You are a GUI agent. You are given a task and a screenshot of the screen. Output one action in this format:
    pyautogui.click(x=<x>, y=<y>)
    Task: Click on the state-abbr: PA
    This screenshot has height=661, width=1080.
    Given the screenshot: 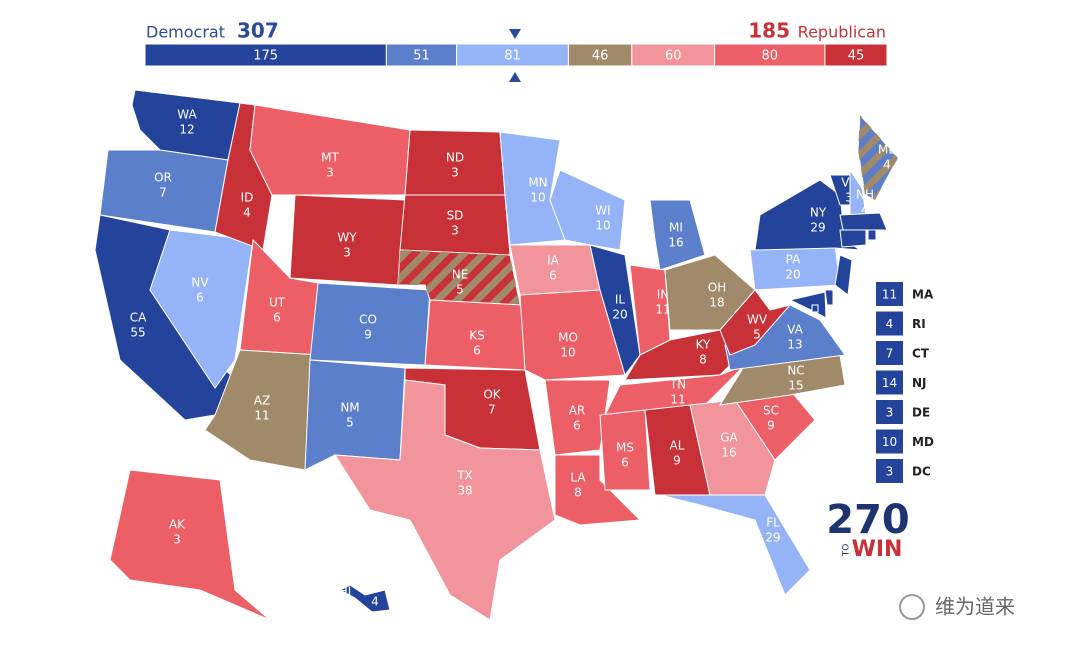 What is the action you would take?
    pyautogui.click(x=793, y=260)
    